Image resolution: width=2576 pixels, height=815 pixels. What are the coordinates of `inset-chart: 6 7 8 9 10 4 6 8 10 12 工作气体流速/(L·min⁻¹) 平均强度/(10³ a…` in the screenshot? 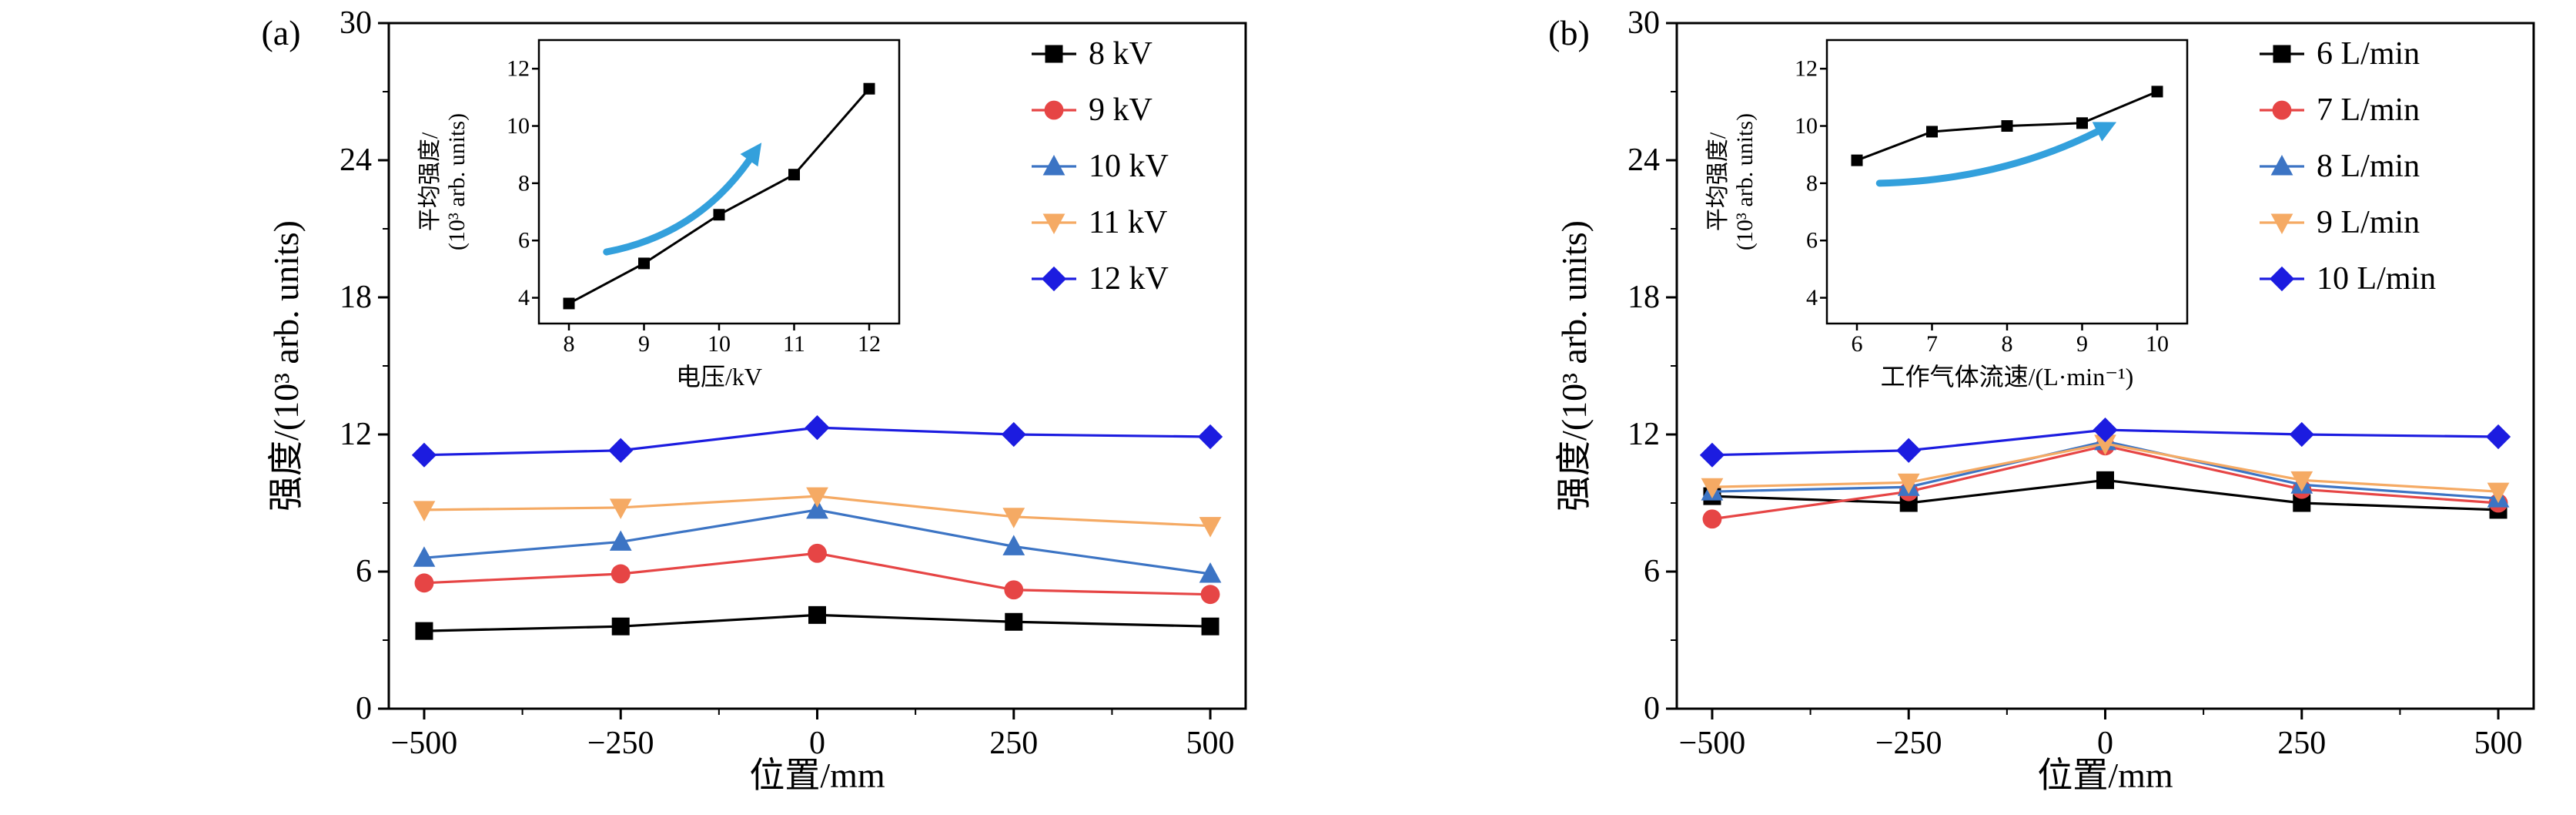 It's located at (1947, 215).